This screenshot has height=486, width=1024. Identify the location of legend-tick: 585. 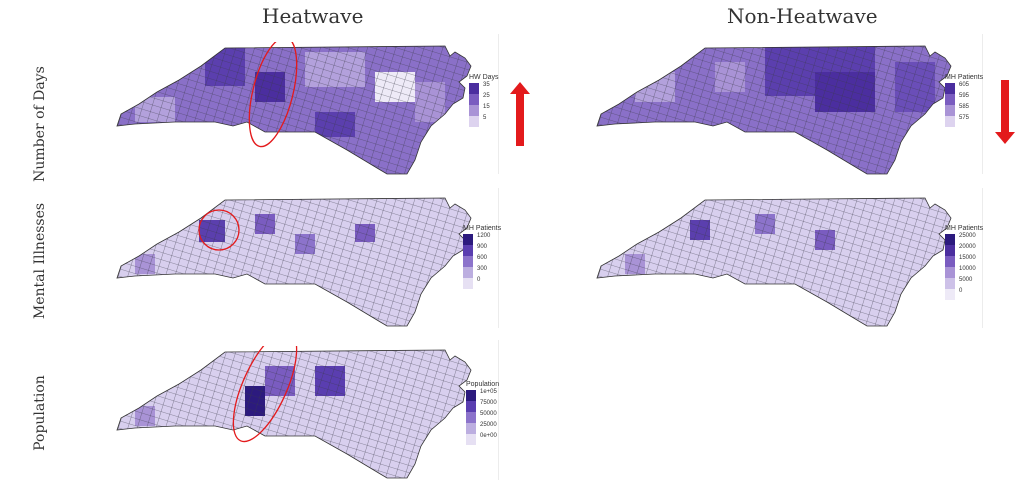
(964, 107).